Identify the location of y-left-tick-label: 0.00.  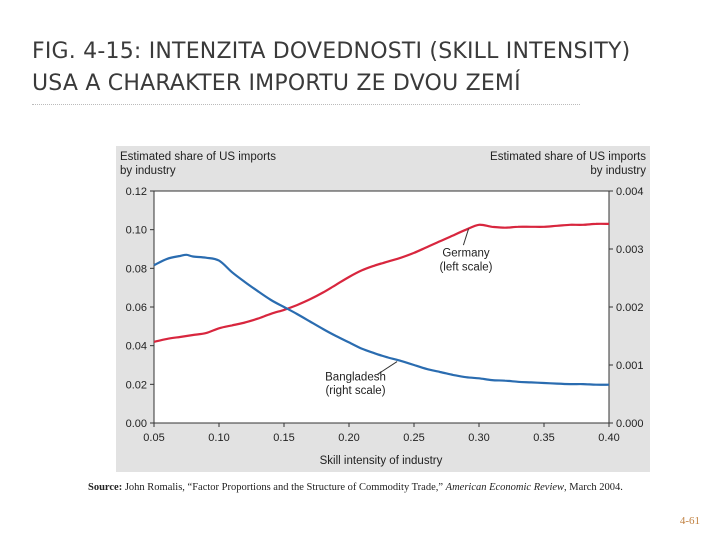
(136, 424).